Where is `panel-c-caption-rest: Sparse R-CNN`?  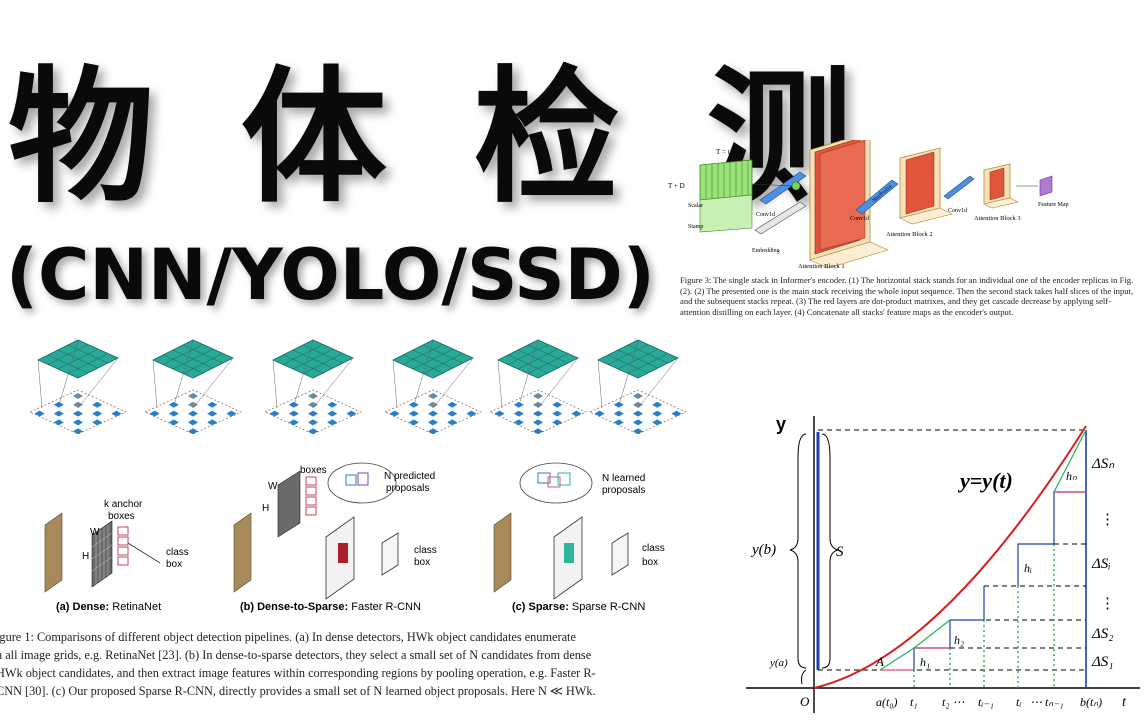 panel-c-caption-rest: Sparse R-CNN is located at coordinates (607, 607).